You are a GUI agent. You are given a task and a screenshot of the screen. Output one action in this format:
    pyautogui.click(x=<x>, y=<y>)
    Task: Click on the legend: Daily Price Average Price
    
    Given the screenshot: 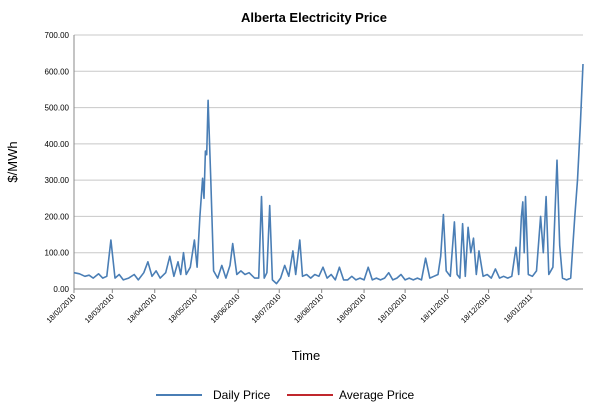 What is the action you would take?
    pyautogui.click(x=285, y=395)
    